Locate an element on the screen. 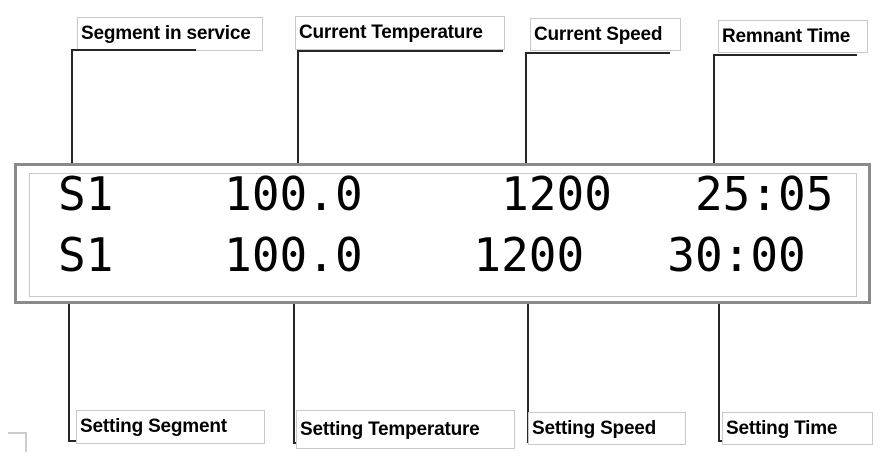 The width and height of the screenshot is (894, 460). callout-setting-time-label: Setting Time is located at coordinates (782, 428).